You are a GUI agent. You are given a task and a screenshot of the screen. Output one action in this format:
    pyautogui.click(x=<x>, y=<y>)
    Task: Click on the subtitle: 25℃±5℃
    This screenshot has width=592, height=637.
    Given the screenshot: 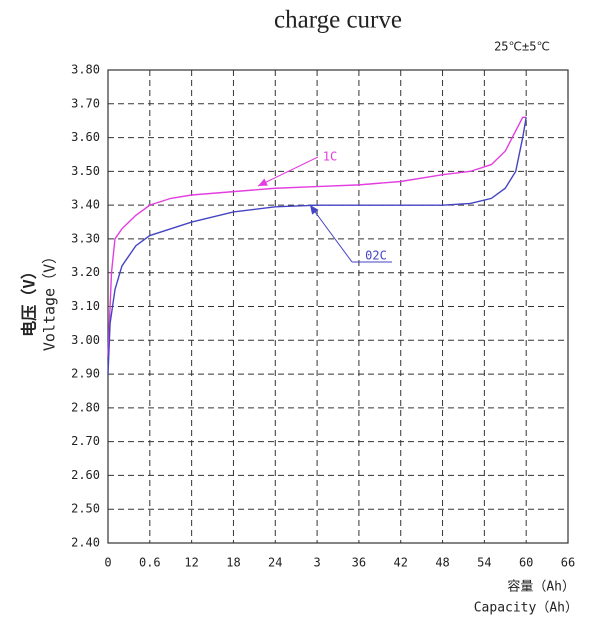 What is the action you would take?
    pyautogui.click(x=522, y=47)
    